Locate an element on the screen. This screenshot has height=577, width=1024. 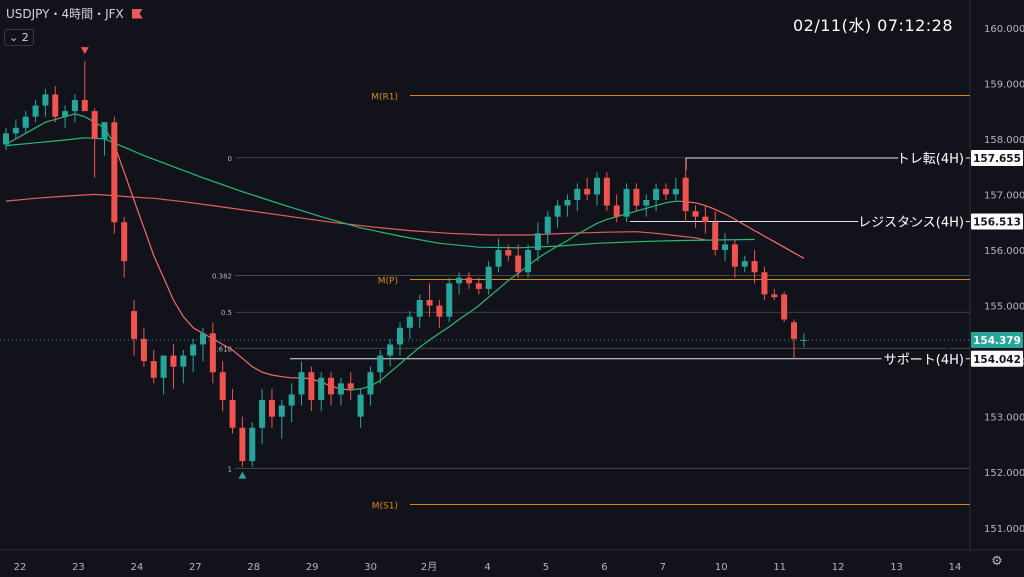
ma-short-line is located at coordinates (232, 267).